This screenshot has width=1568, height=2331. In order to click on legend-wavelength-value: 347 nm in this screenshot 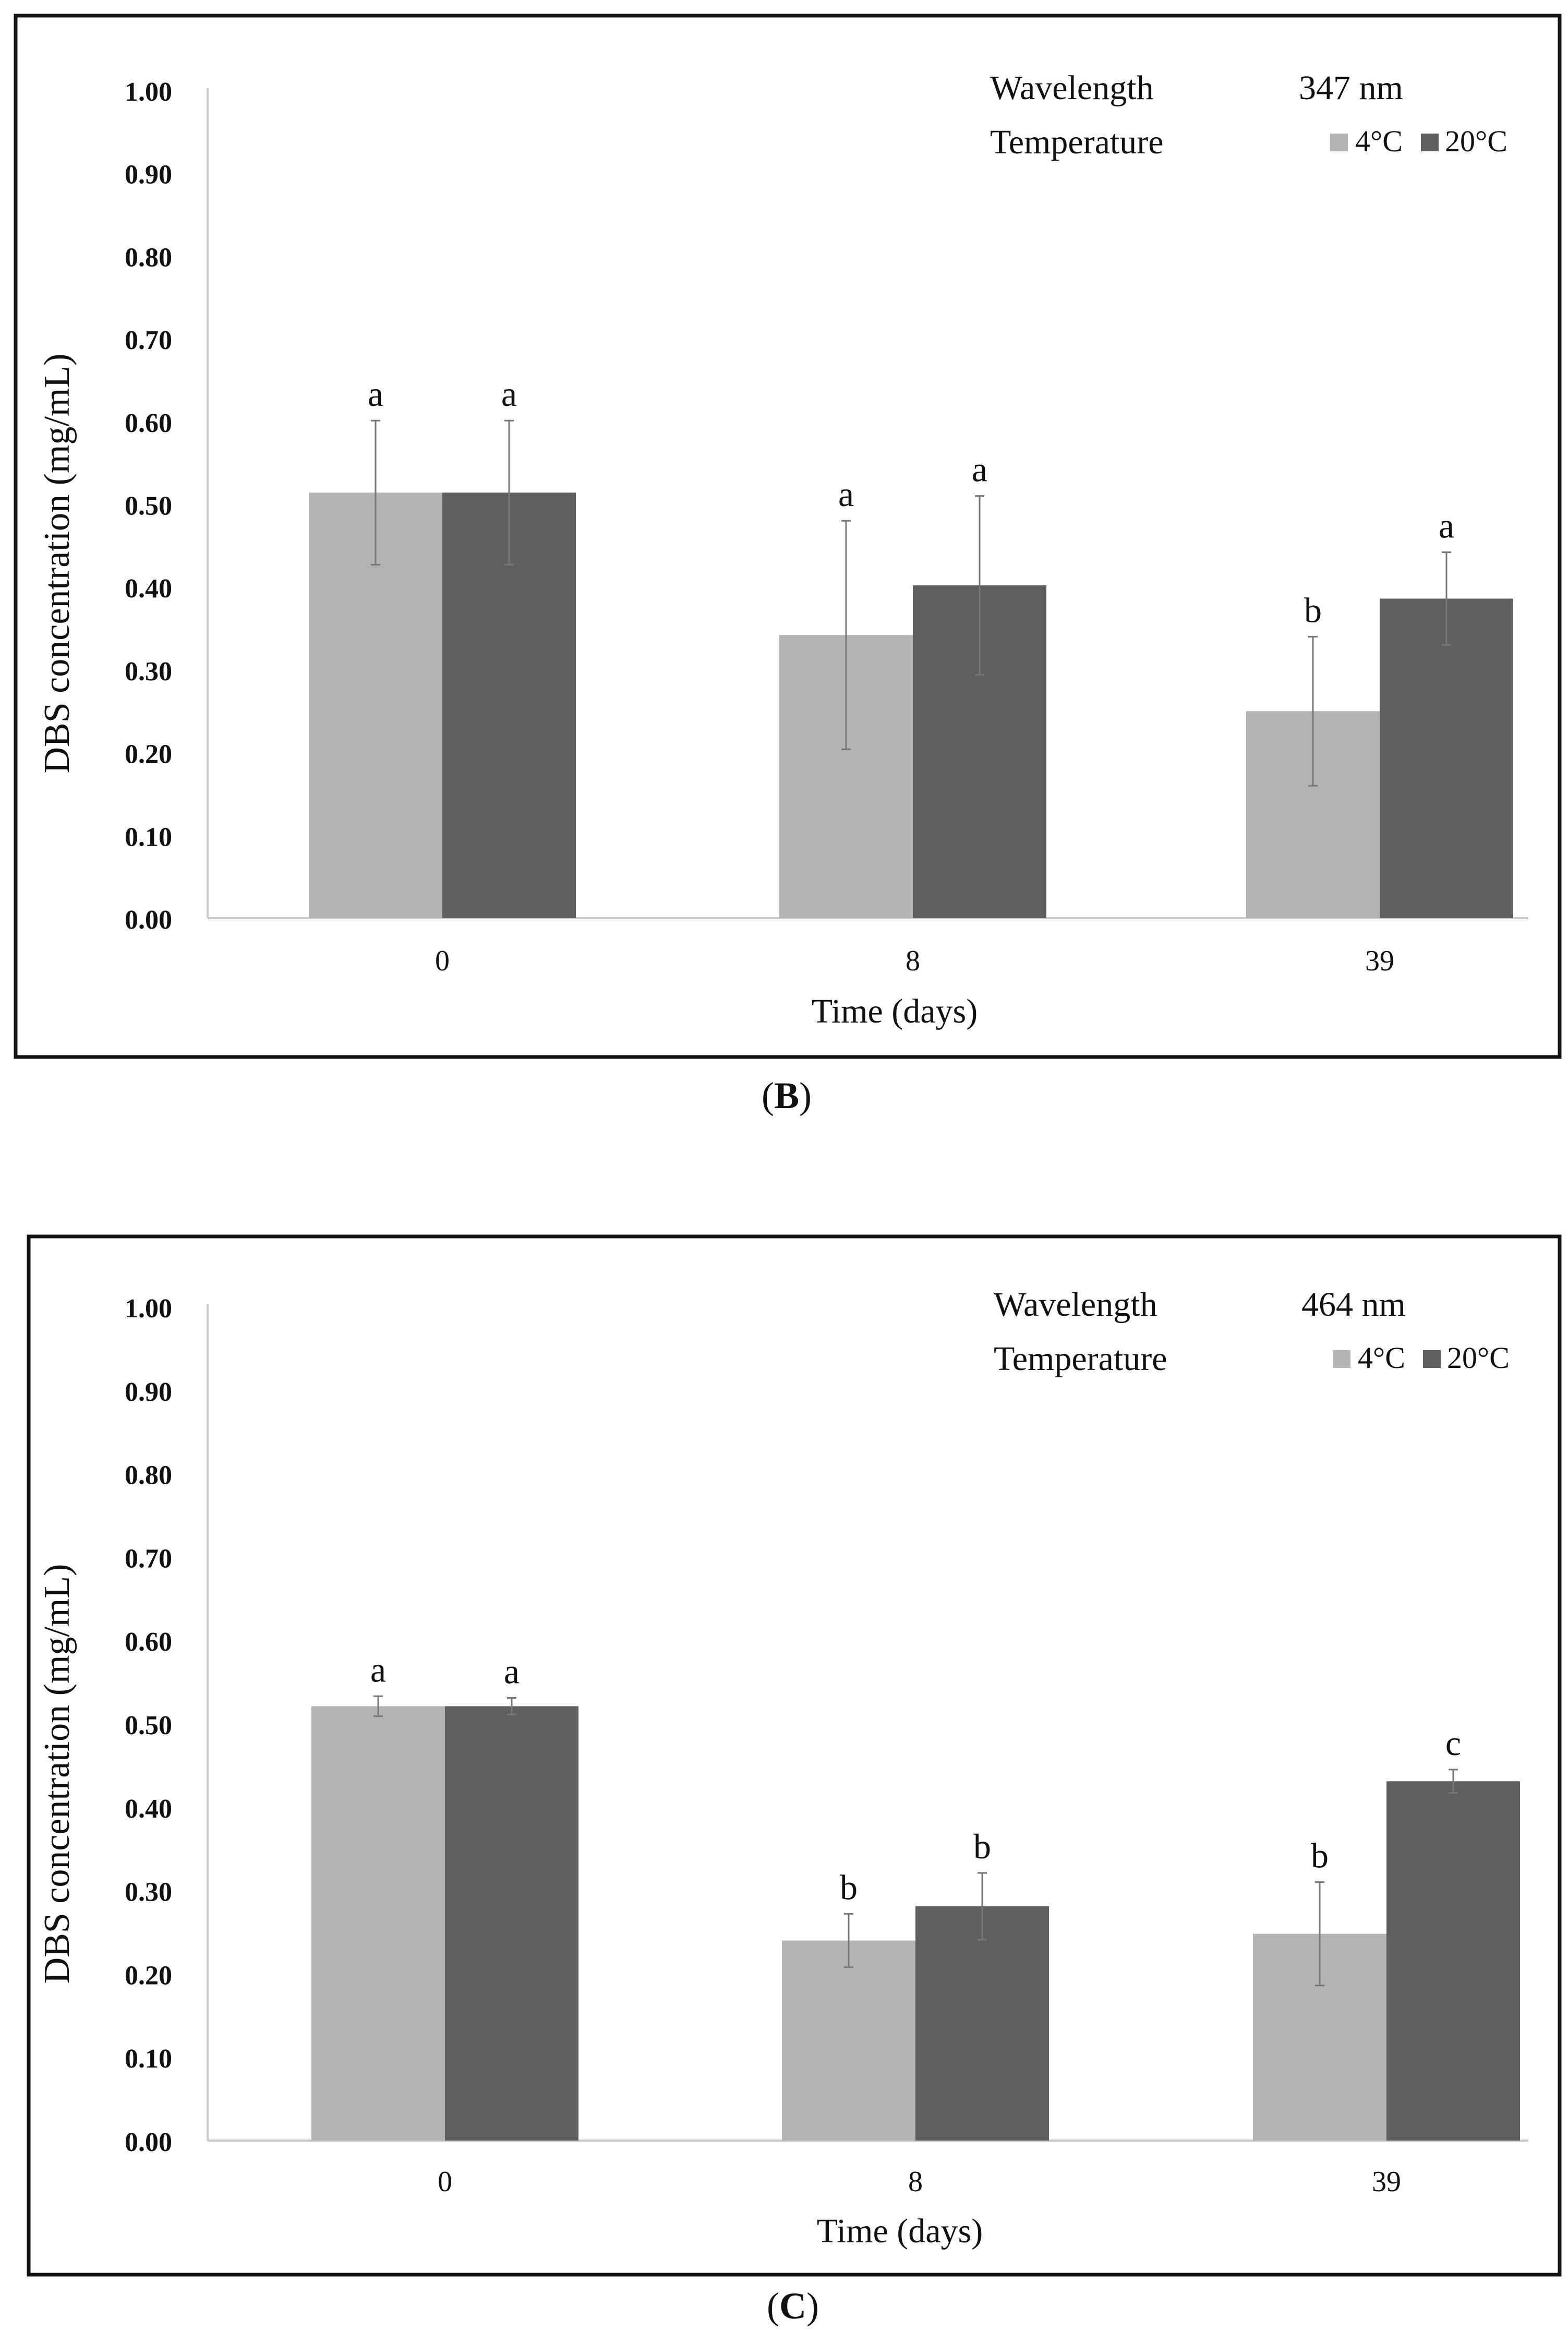, I will do `click(1351, 88)`.